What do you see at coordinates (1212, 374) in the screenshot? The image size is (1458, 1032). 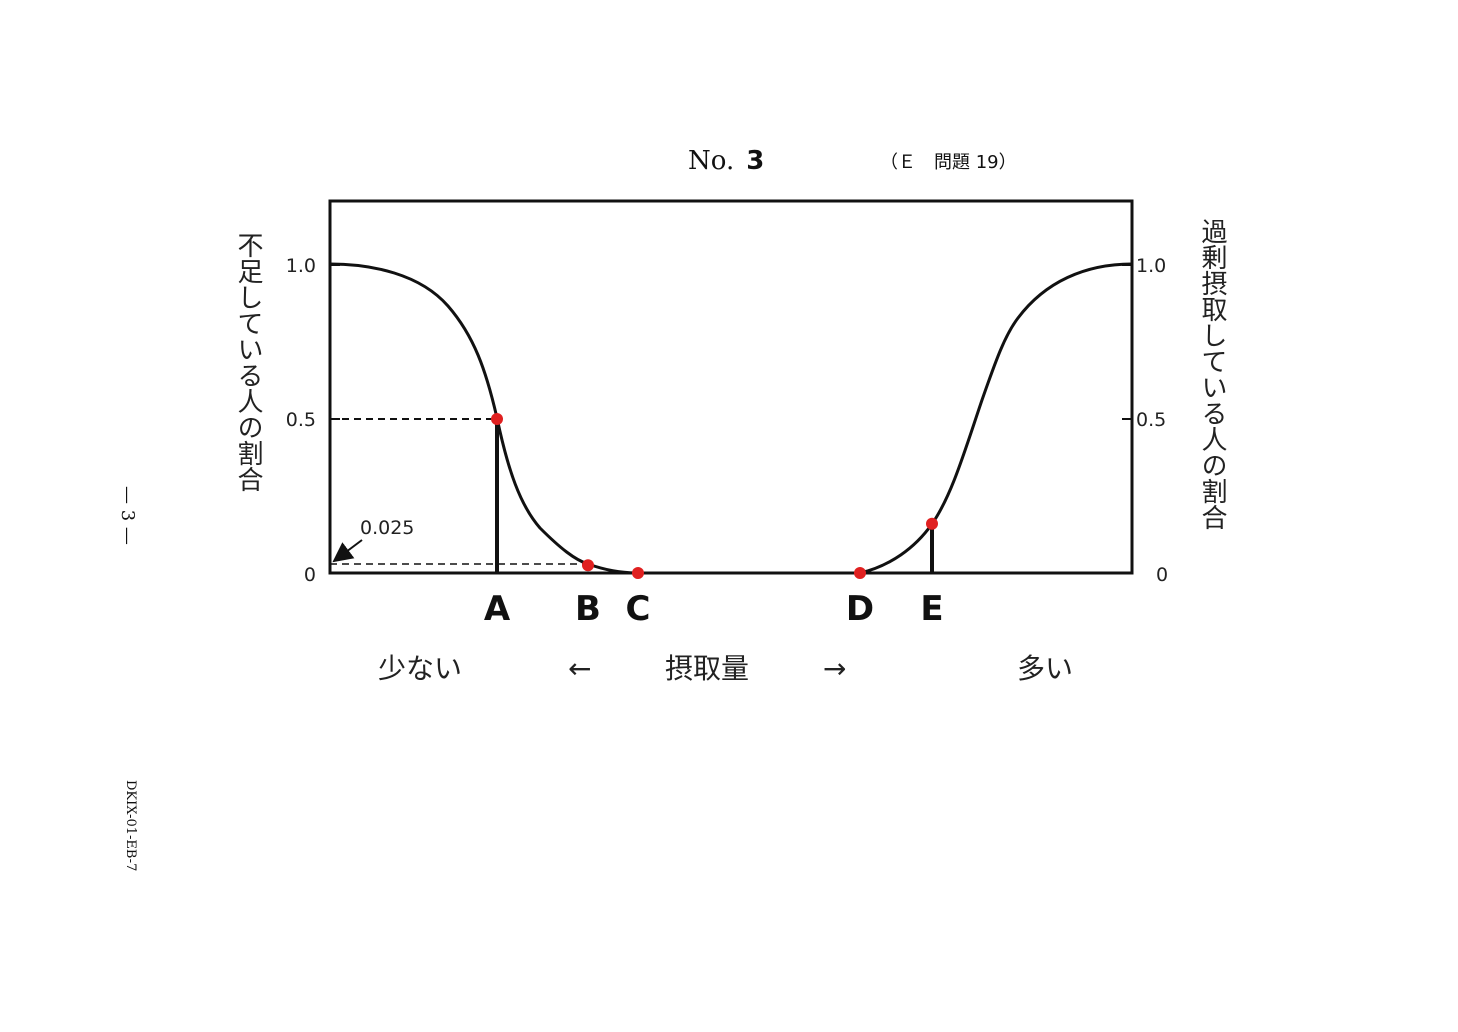 I see `ylabel-right: 過剰摂取している人の割合` at bounding box center [1212, 374].